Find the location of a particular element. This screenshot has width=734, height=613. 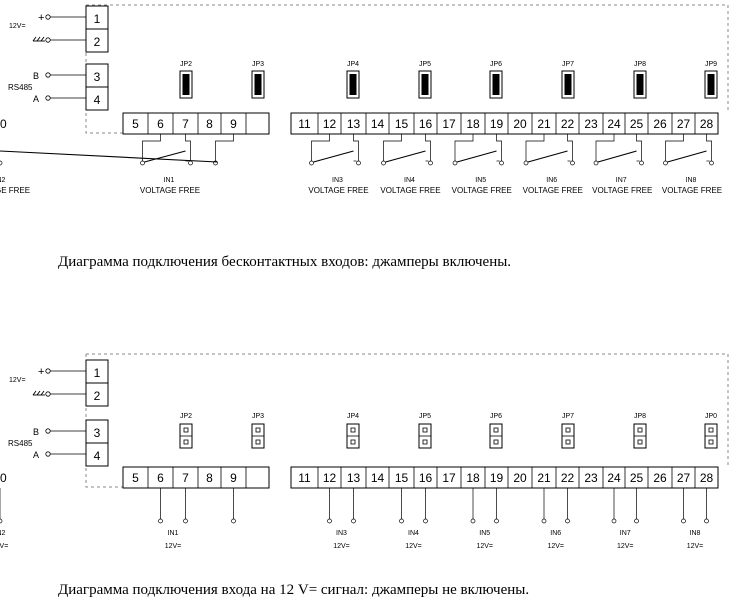

rs485-label: RS485 is located at coordinates (20, 443).